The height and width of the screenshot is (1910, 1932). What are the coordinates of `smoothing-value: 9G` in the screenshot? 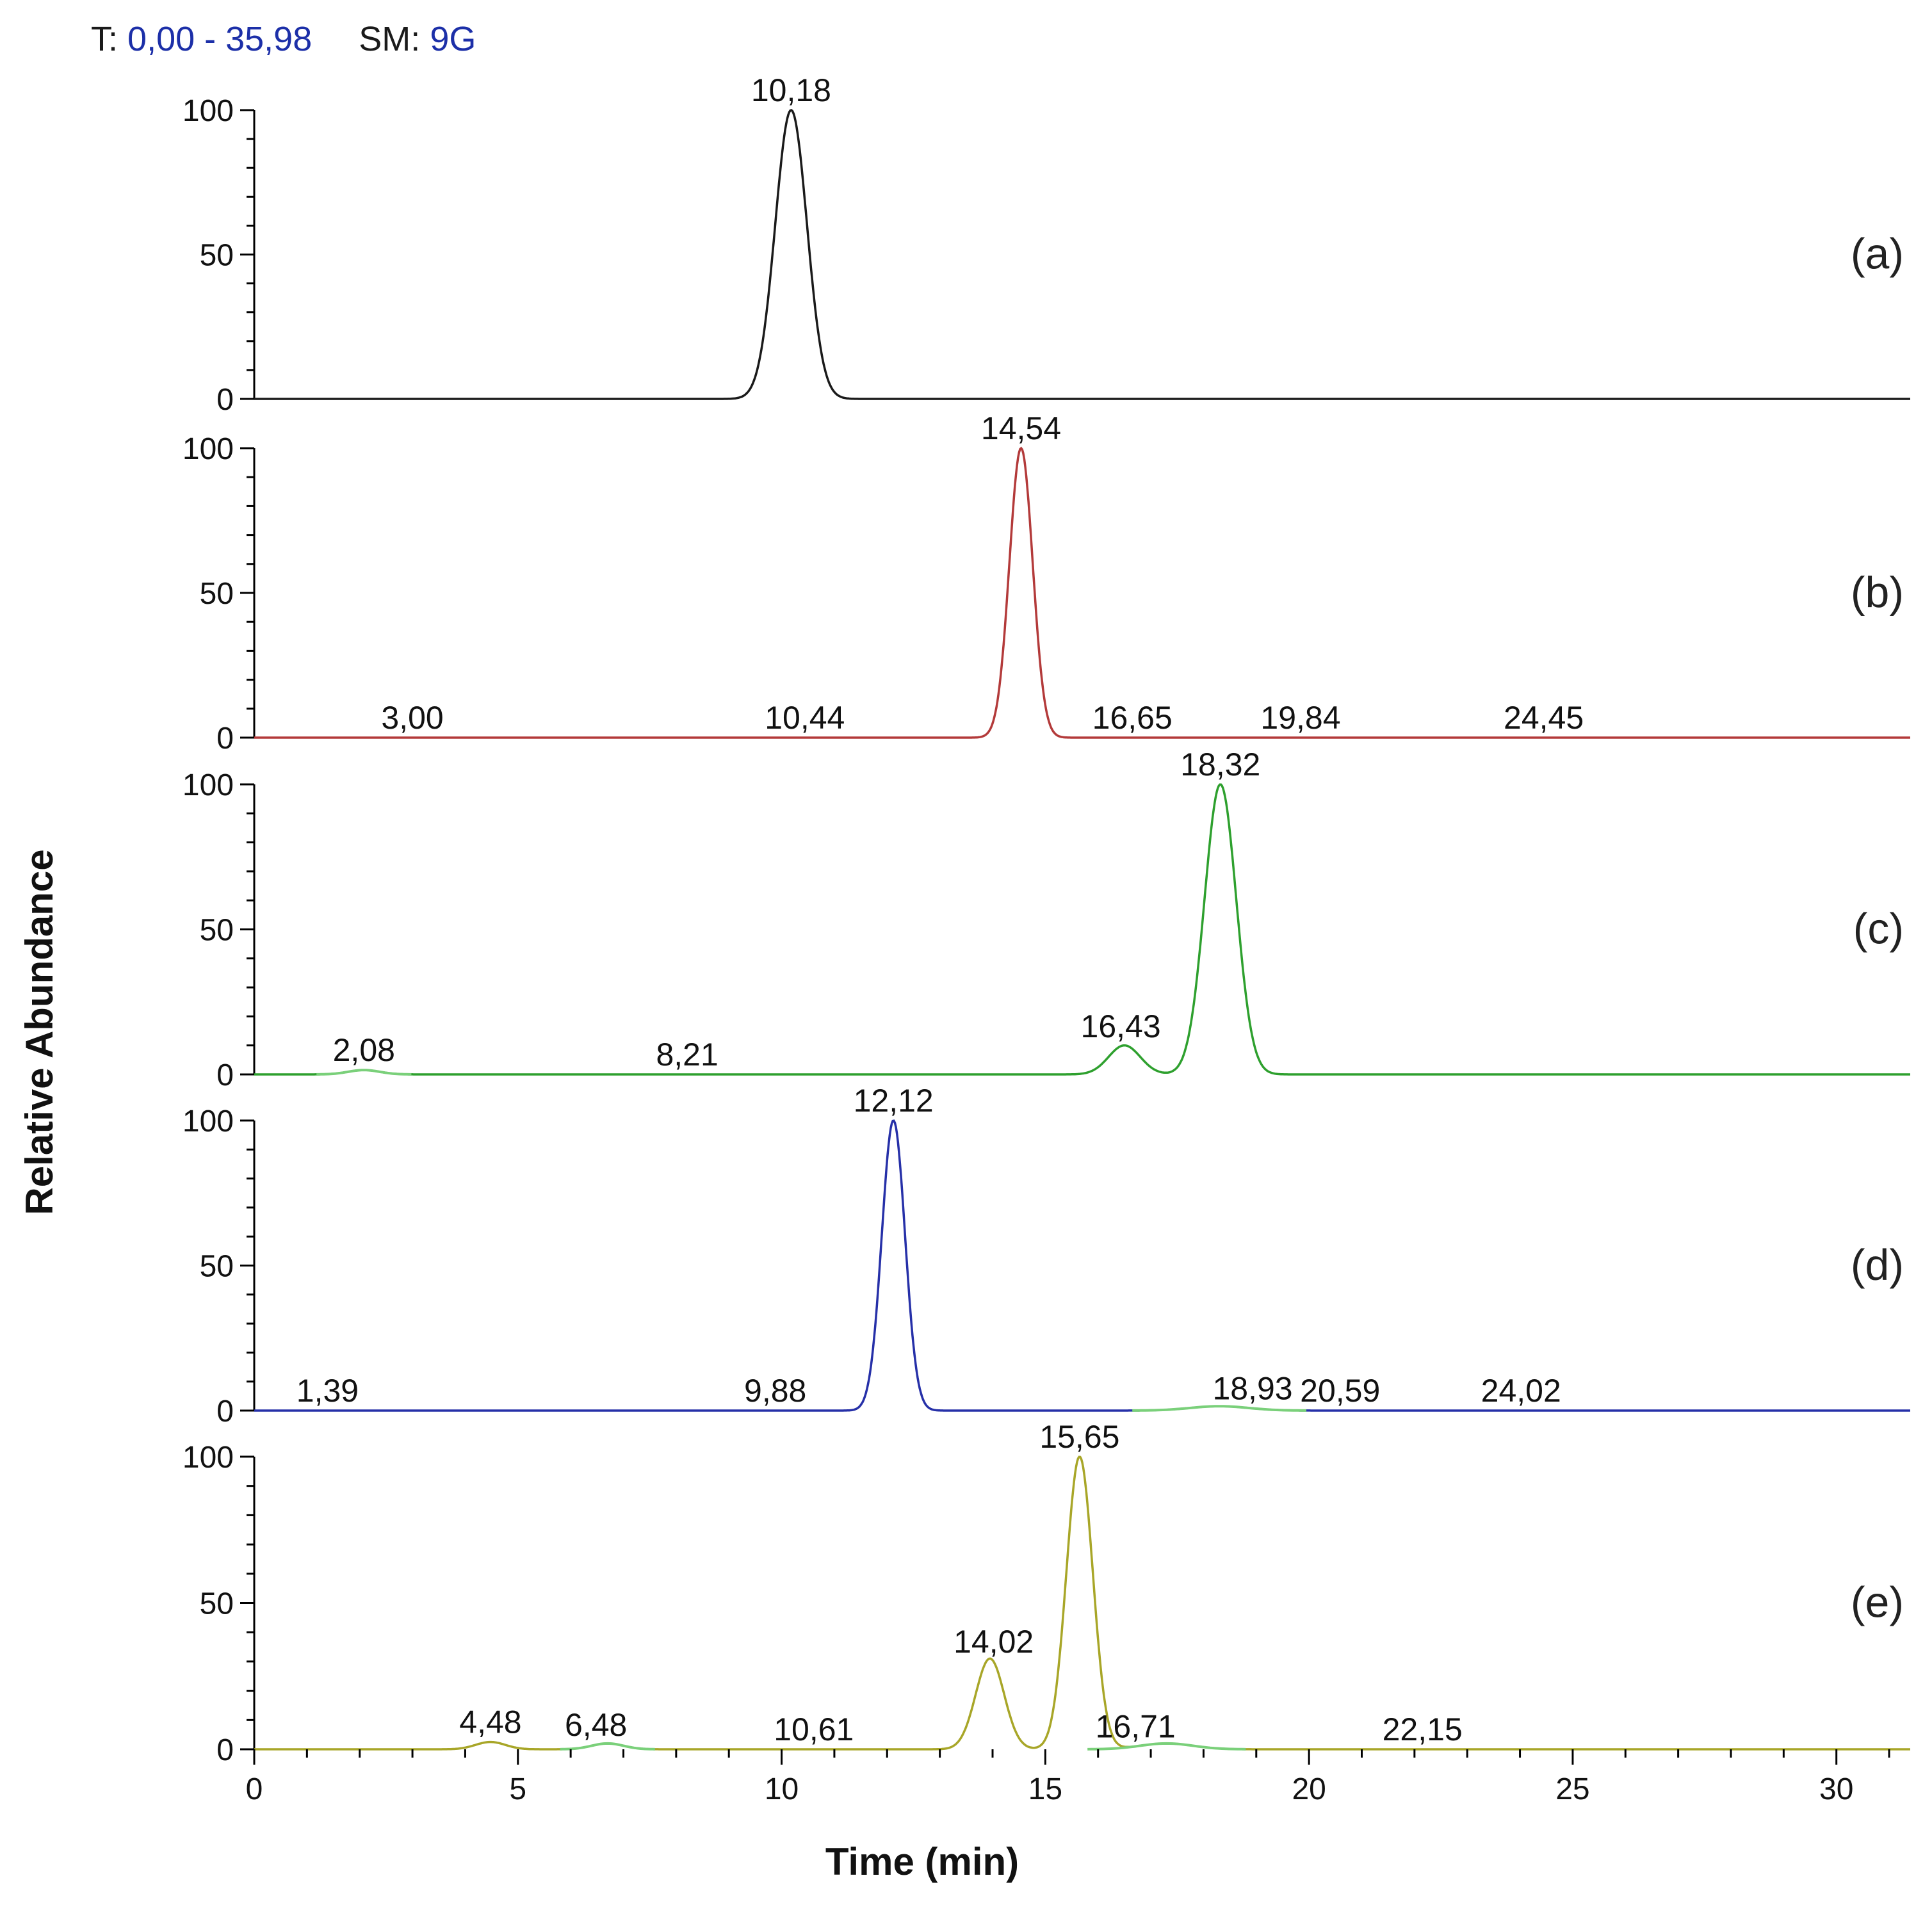 It's located at (453, 39).